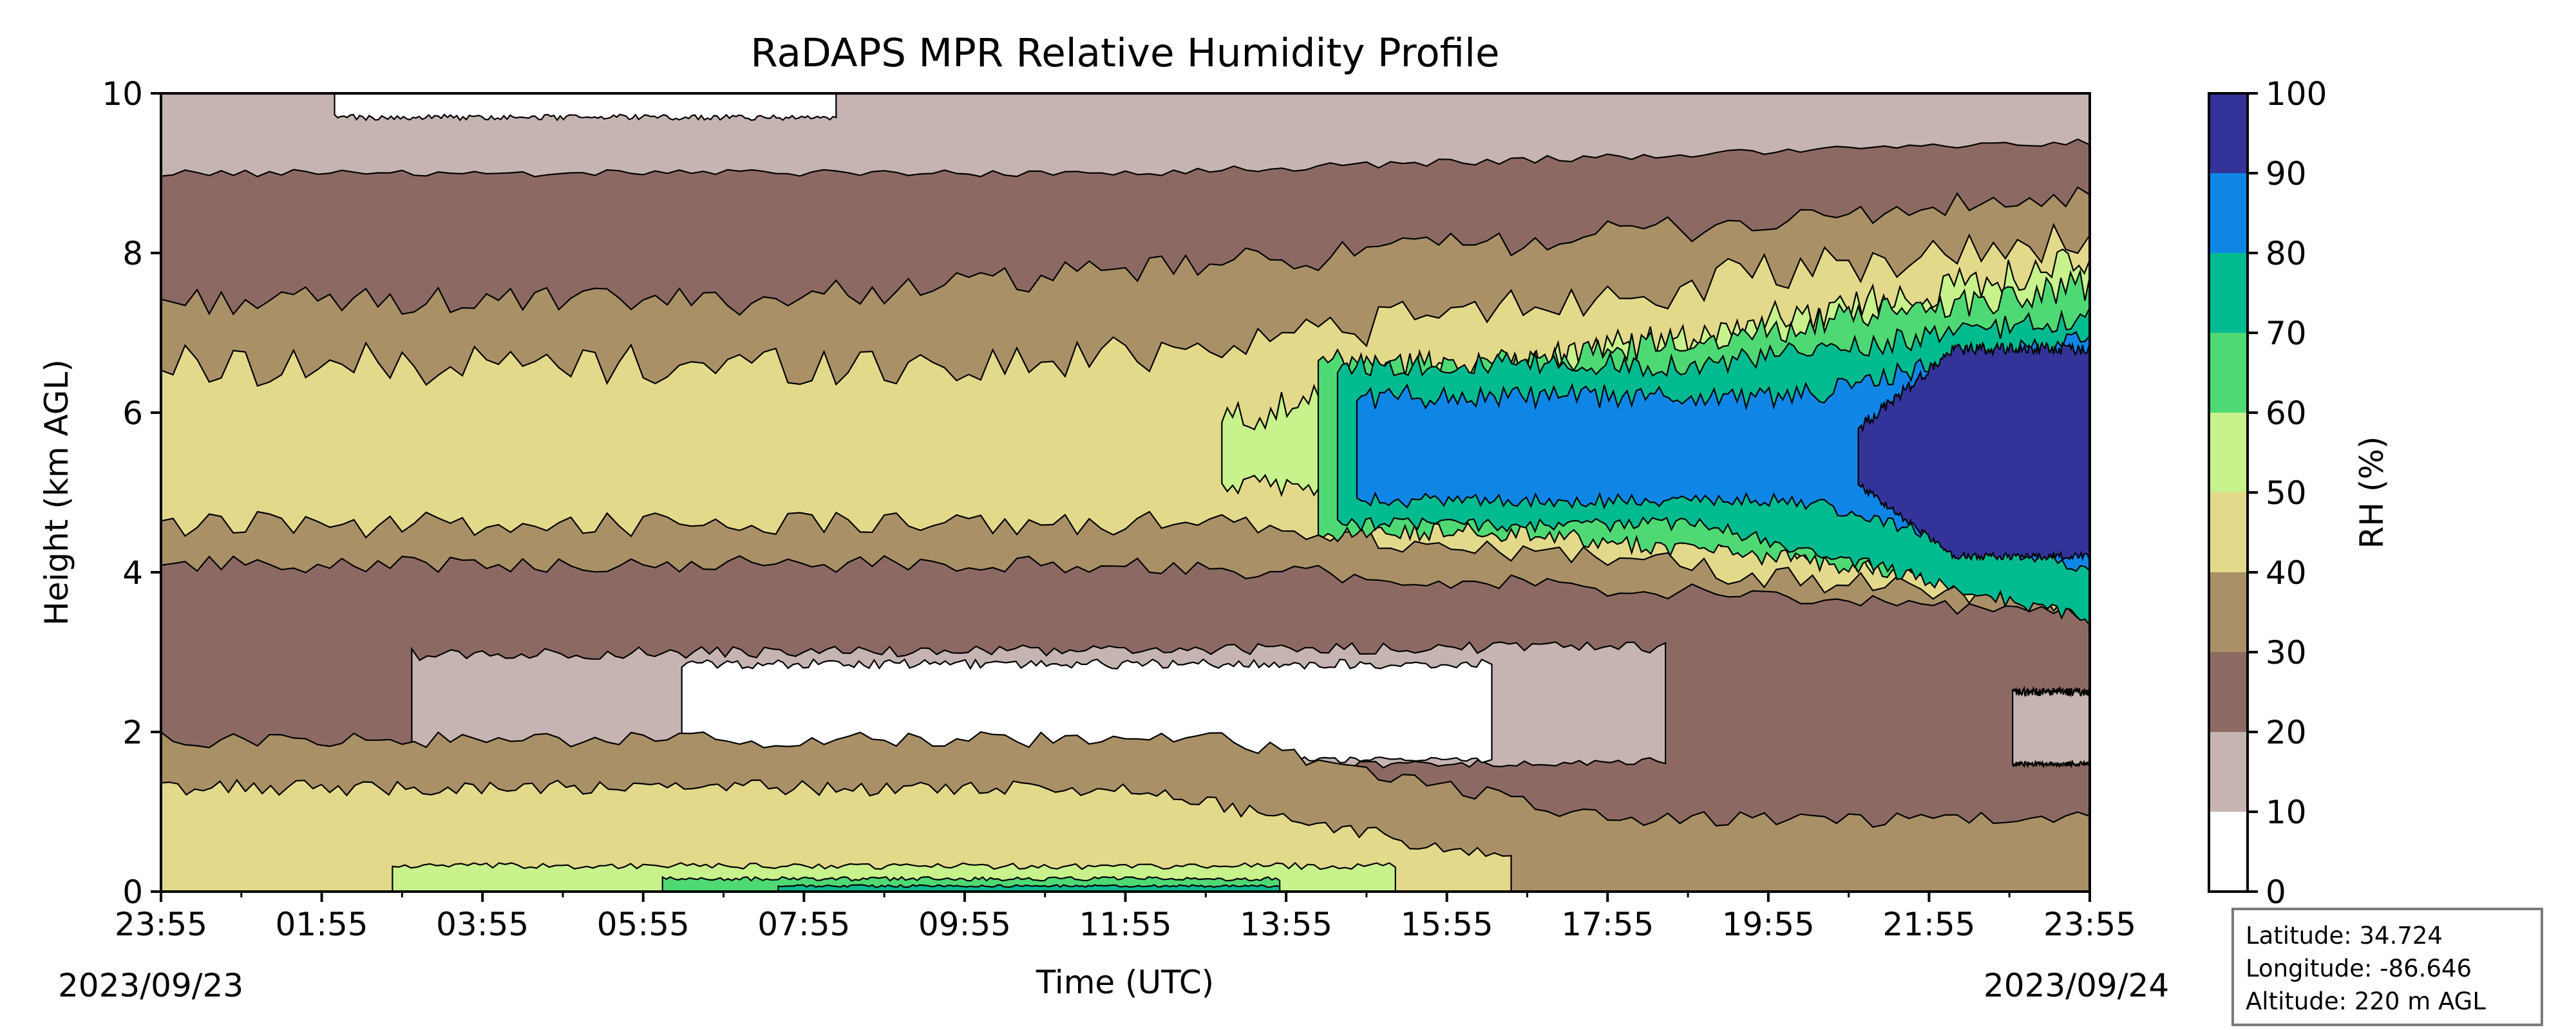 This screenshot has height=1030, width=2576. Describe the element at coordinates (1125, 925) in the screenshot. I see `x-tick-label: 11:55` at that location.